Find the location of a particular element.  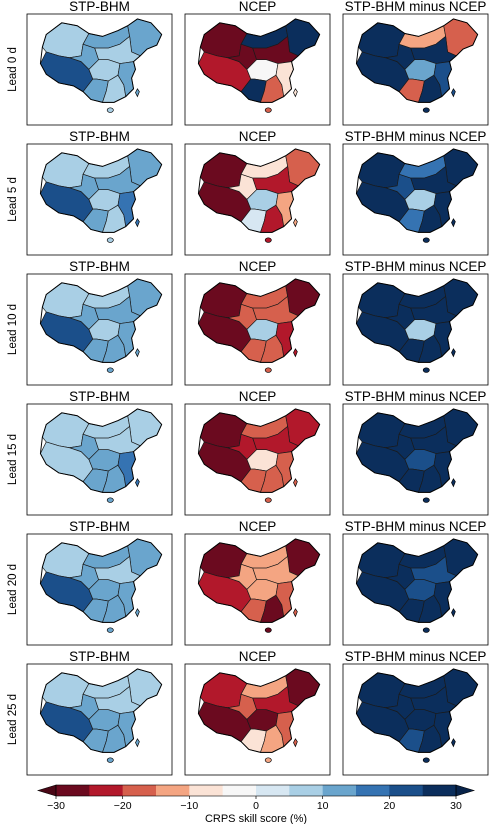

colorbar-tick-label: 20 is located at coordinates (389, 806).